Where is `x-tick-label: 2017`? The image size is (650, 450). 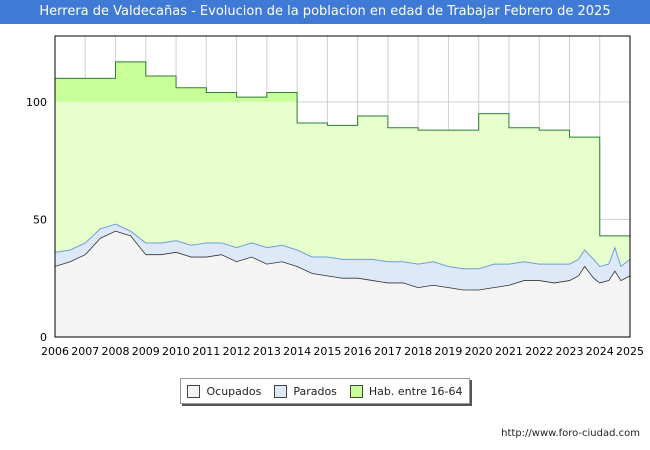 x-tick-label: 2017 is located at coordinates (388, 351).